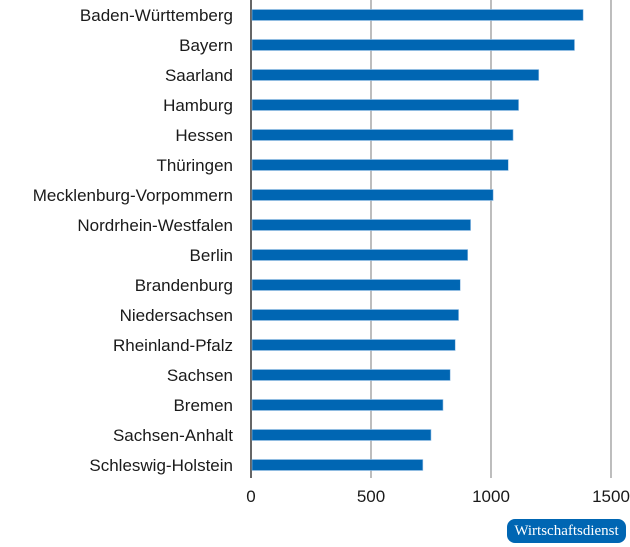 Image resolution: width=630 pixels, height=547 pixels. Describe the element at coordinates (133, 195) in the screenshot. I see `category-label: Mecklenburg-Vorpommern` at that location.